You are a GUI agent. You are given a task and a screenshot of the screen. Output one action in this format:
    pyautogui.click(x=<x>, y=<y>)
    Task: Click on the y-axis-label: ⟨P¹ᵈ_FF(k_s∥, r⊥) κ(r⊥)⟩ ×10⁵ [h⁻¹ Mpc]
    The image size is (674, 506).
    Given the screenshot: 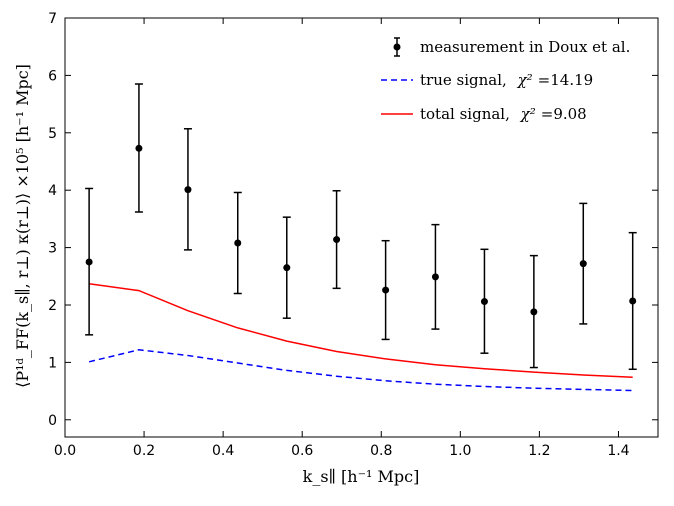 What is the action you would take?
    pyautogui.click(x=22, y=226)
    